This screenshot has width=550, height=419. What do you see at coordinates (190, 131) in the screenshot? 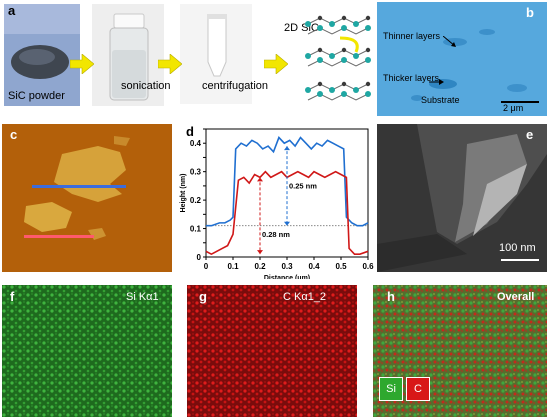
I see `panel-letter-d: d` at bounding box center [190, 131].